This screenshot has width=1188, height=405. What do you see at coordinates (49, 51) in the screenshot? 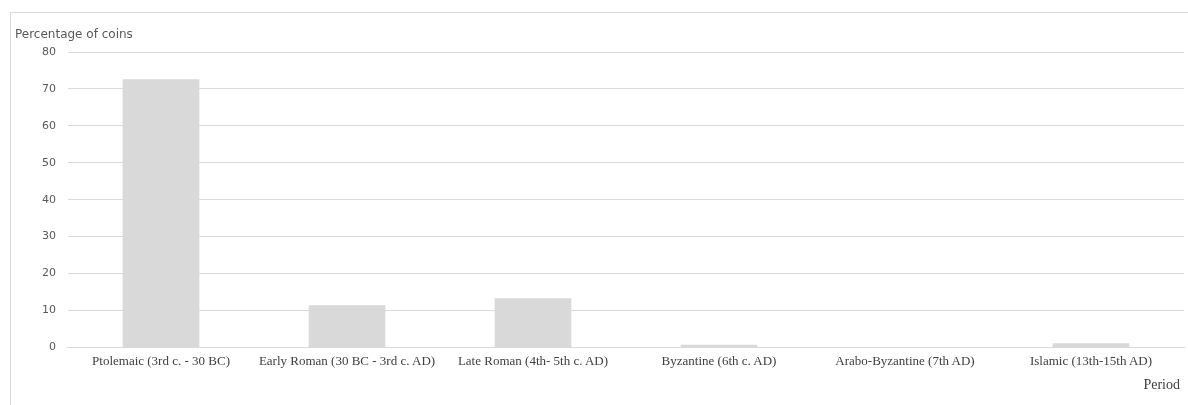
I see `y-tick-label: 80` at bounding box center [49, 51].